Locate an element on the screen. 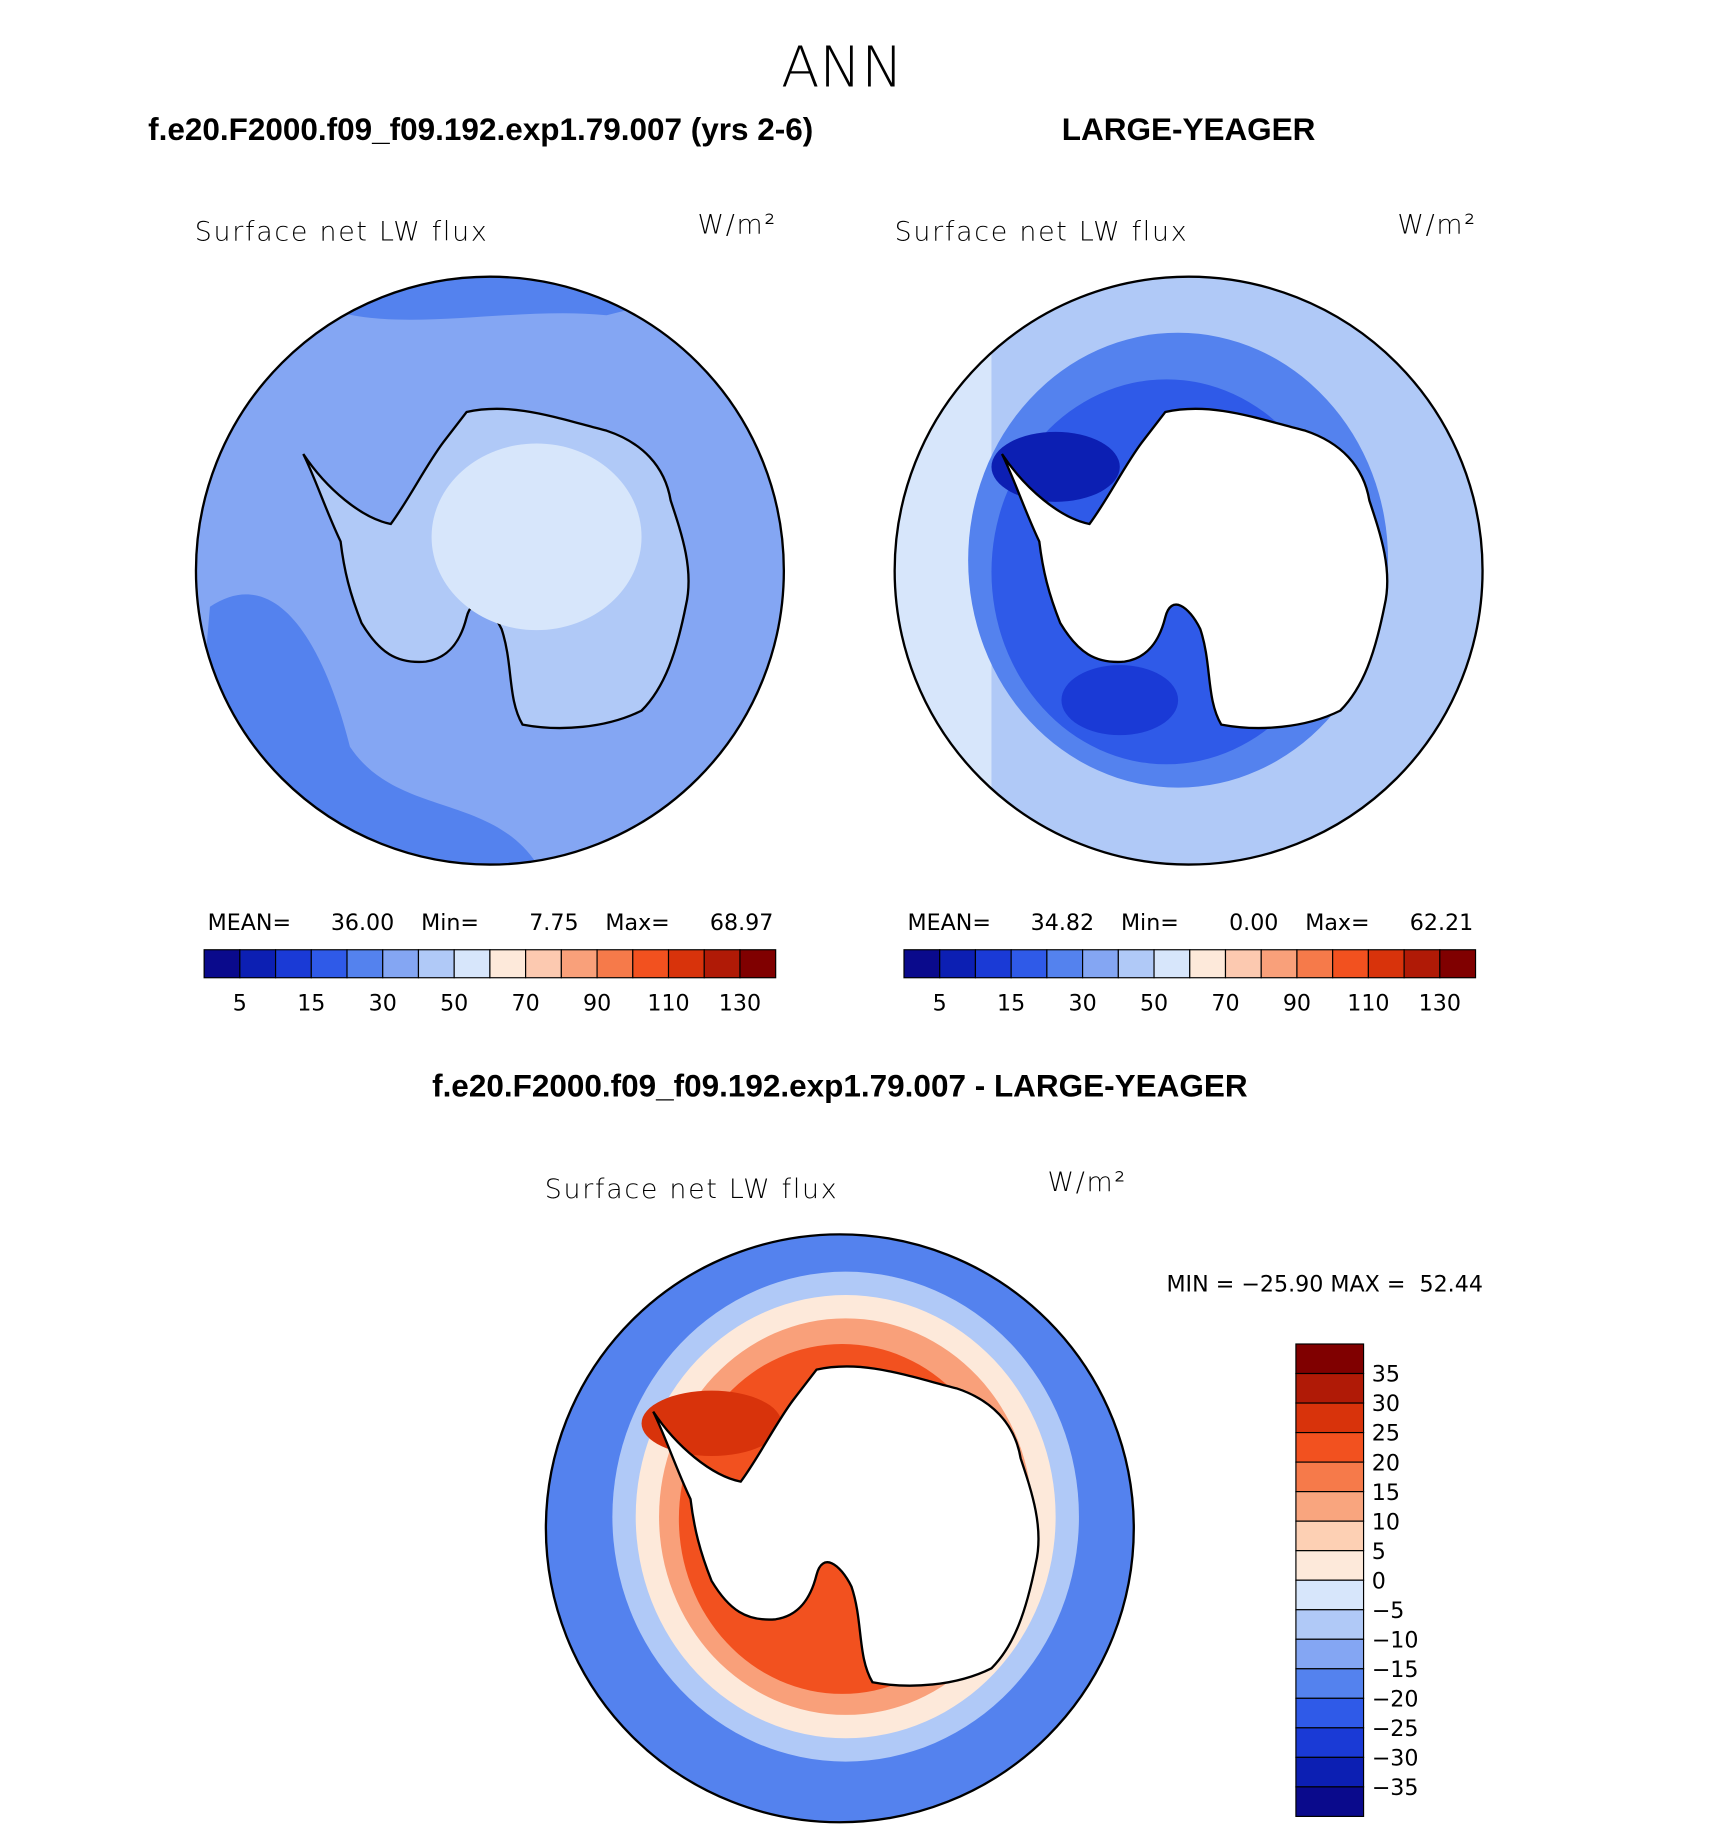 The width and height of the screenshot is (1710, 1840). colorbar-label: 25 is located at coordinates (1386, 1434).